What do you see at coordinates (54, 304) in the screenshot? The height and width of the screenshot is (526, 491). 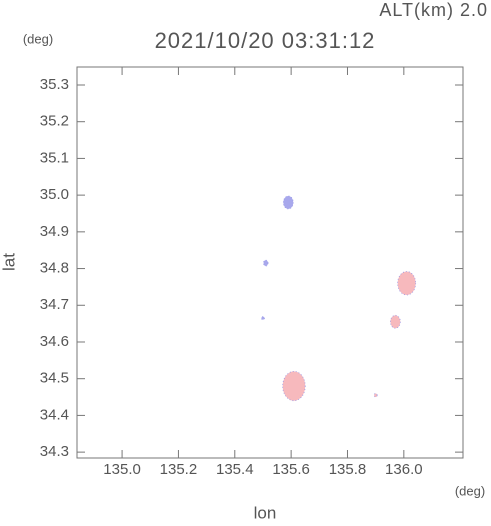 I see `y-tick-label: 34.7` at bounding box center [54, 304].